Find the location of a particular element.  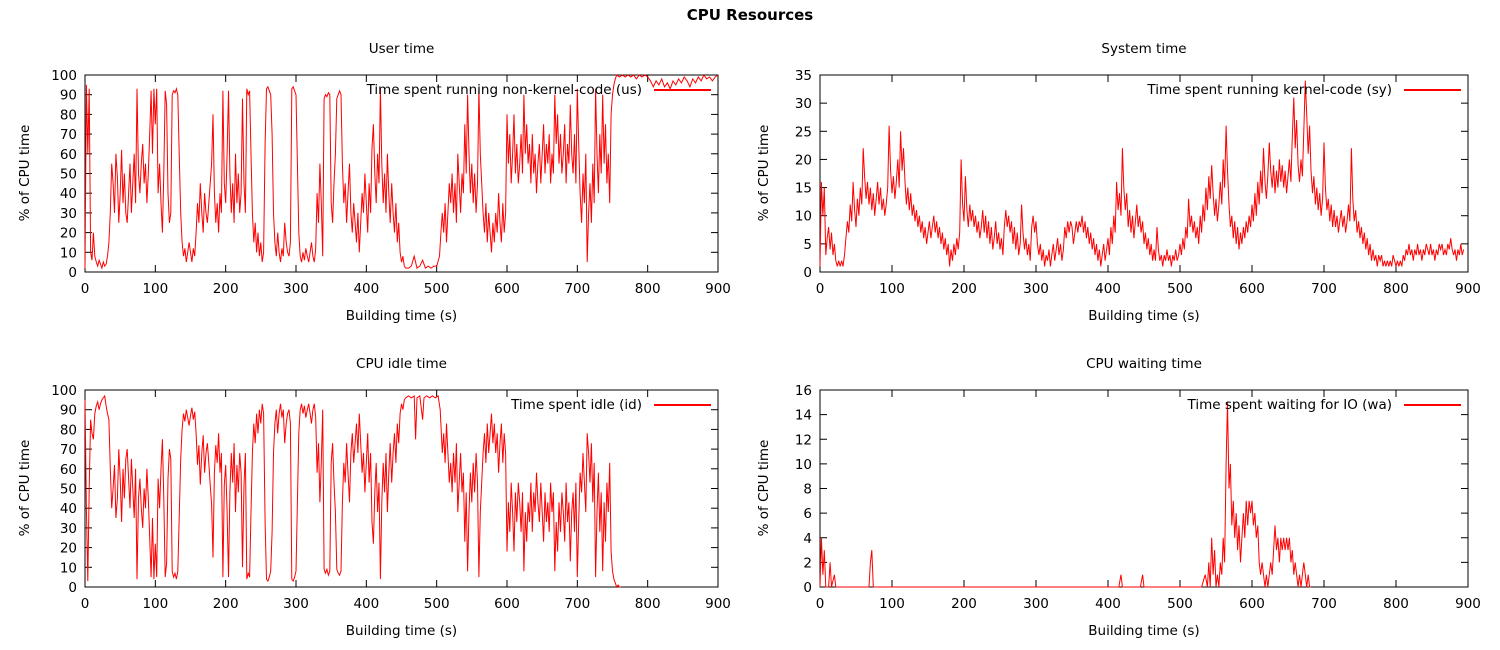

panel-title-user-time: User time is located at coordinates (401, 49).